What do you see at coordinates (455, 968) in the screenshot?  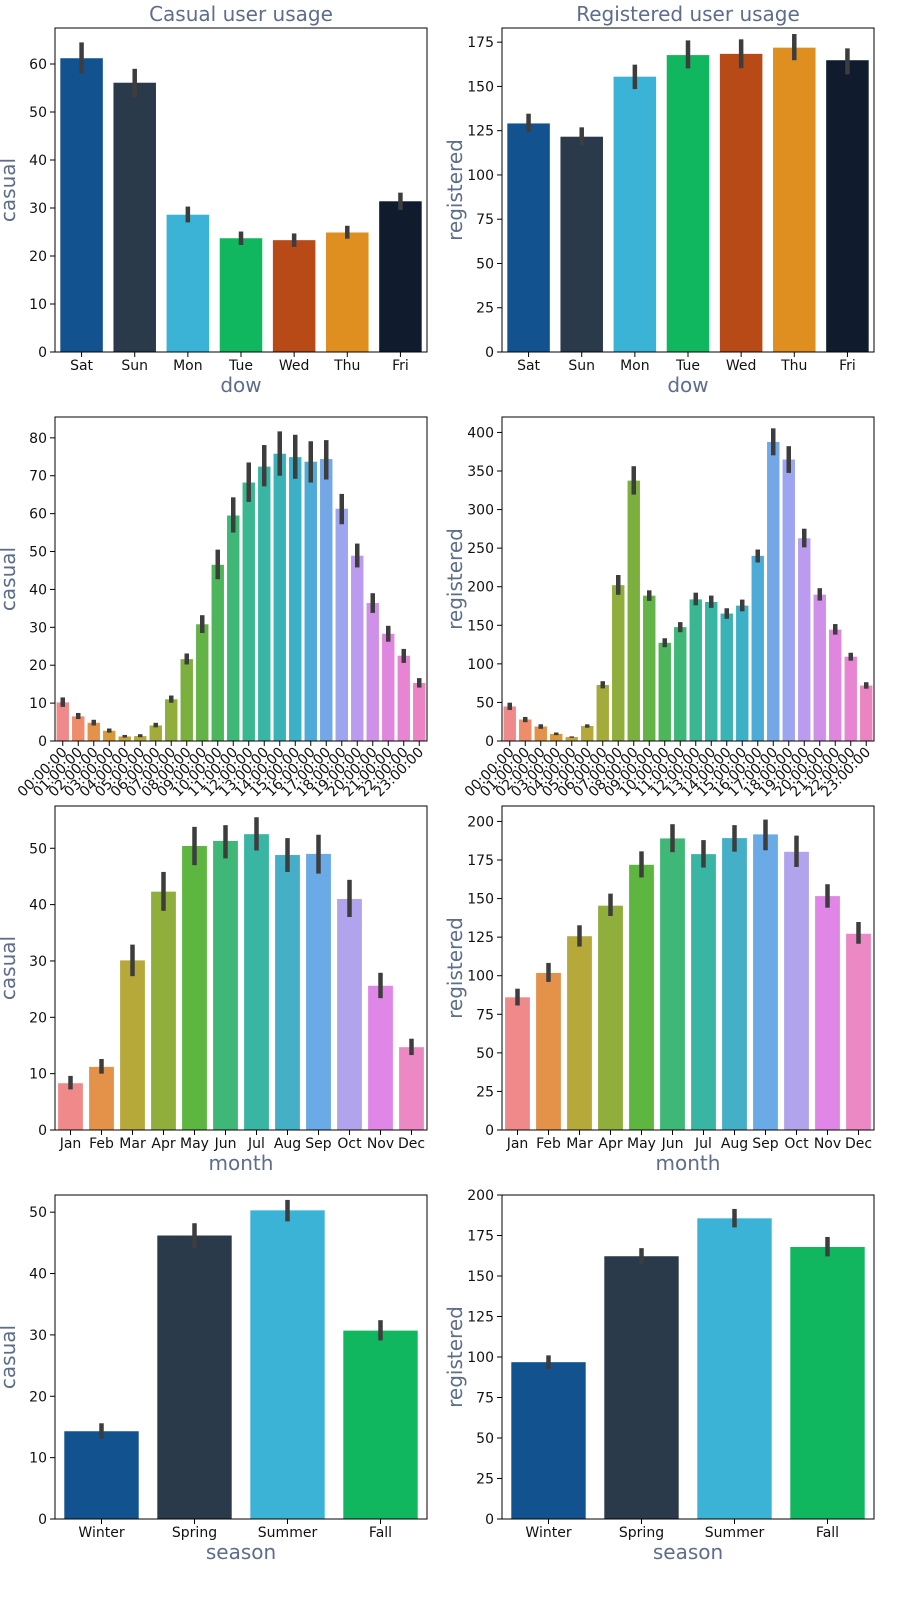 I see `y-axis-label: registered` at bounding box center [455, 968].